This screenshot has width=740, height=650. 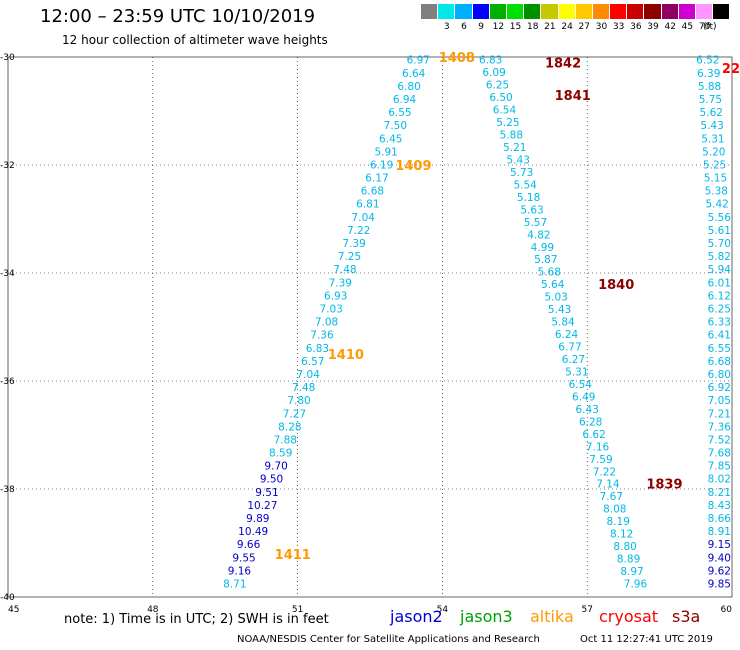 I want to click on wave-height-point: 5.62, so click(x=711, y=113).